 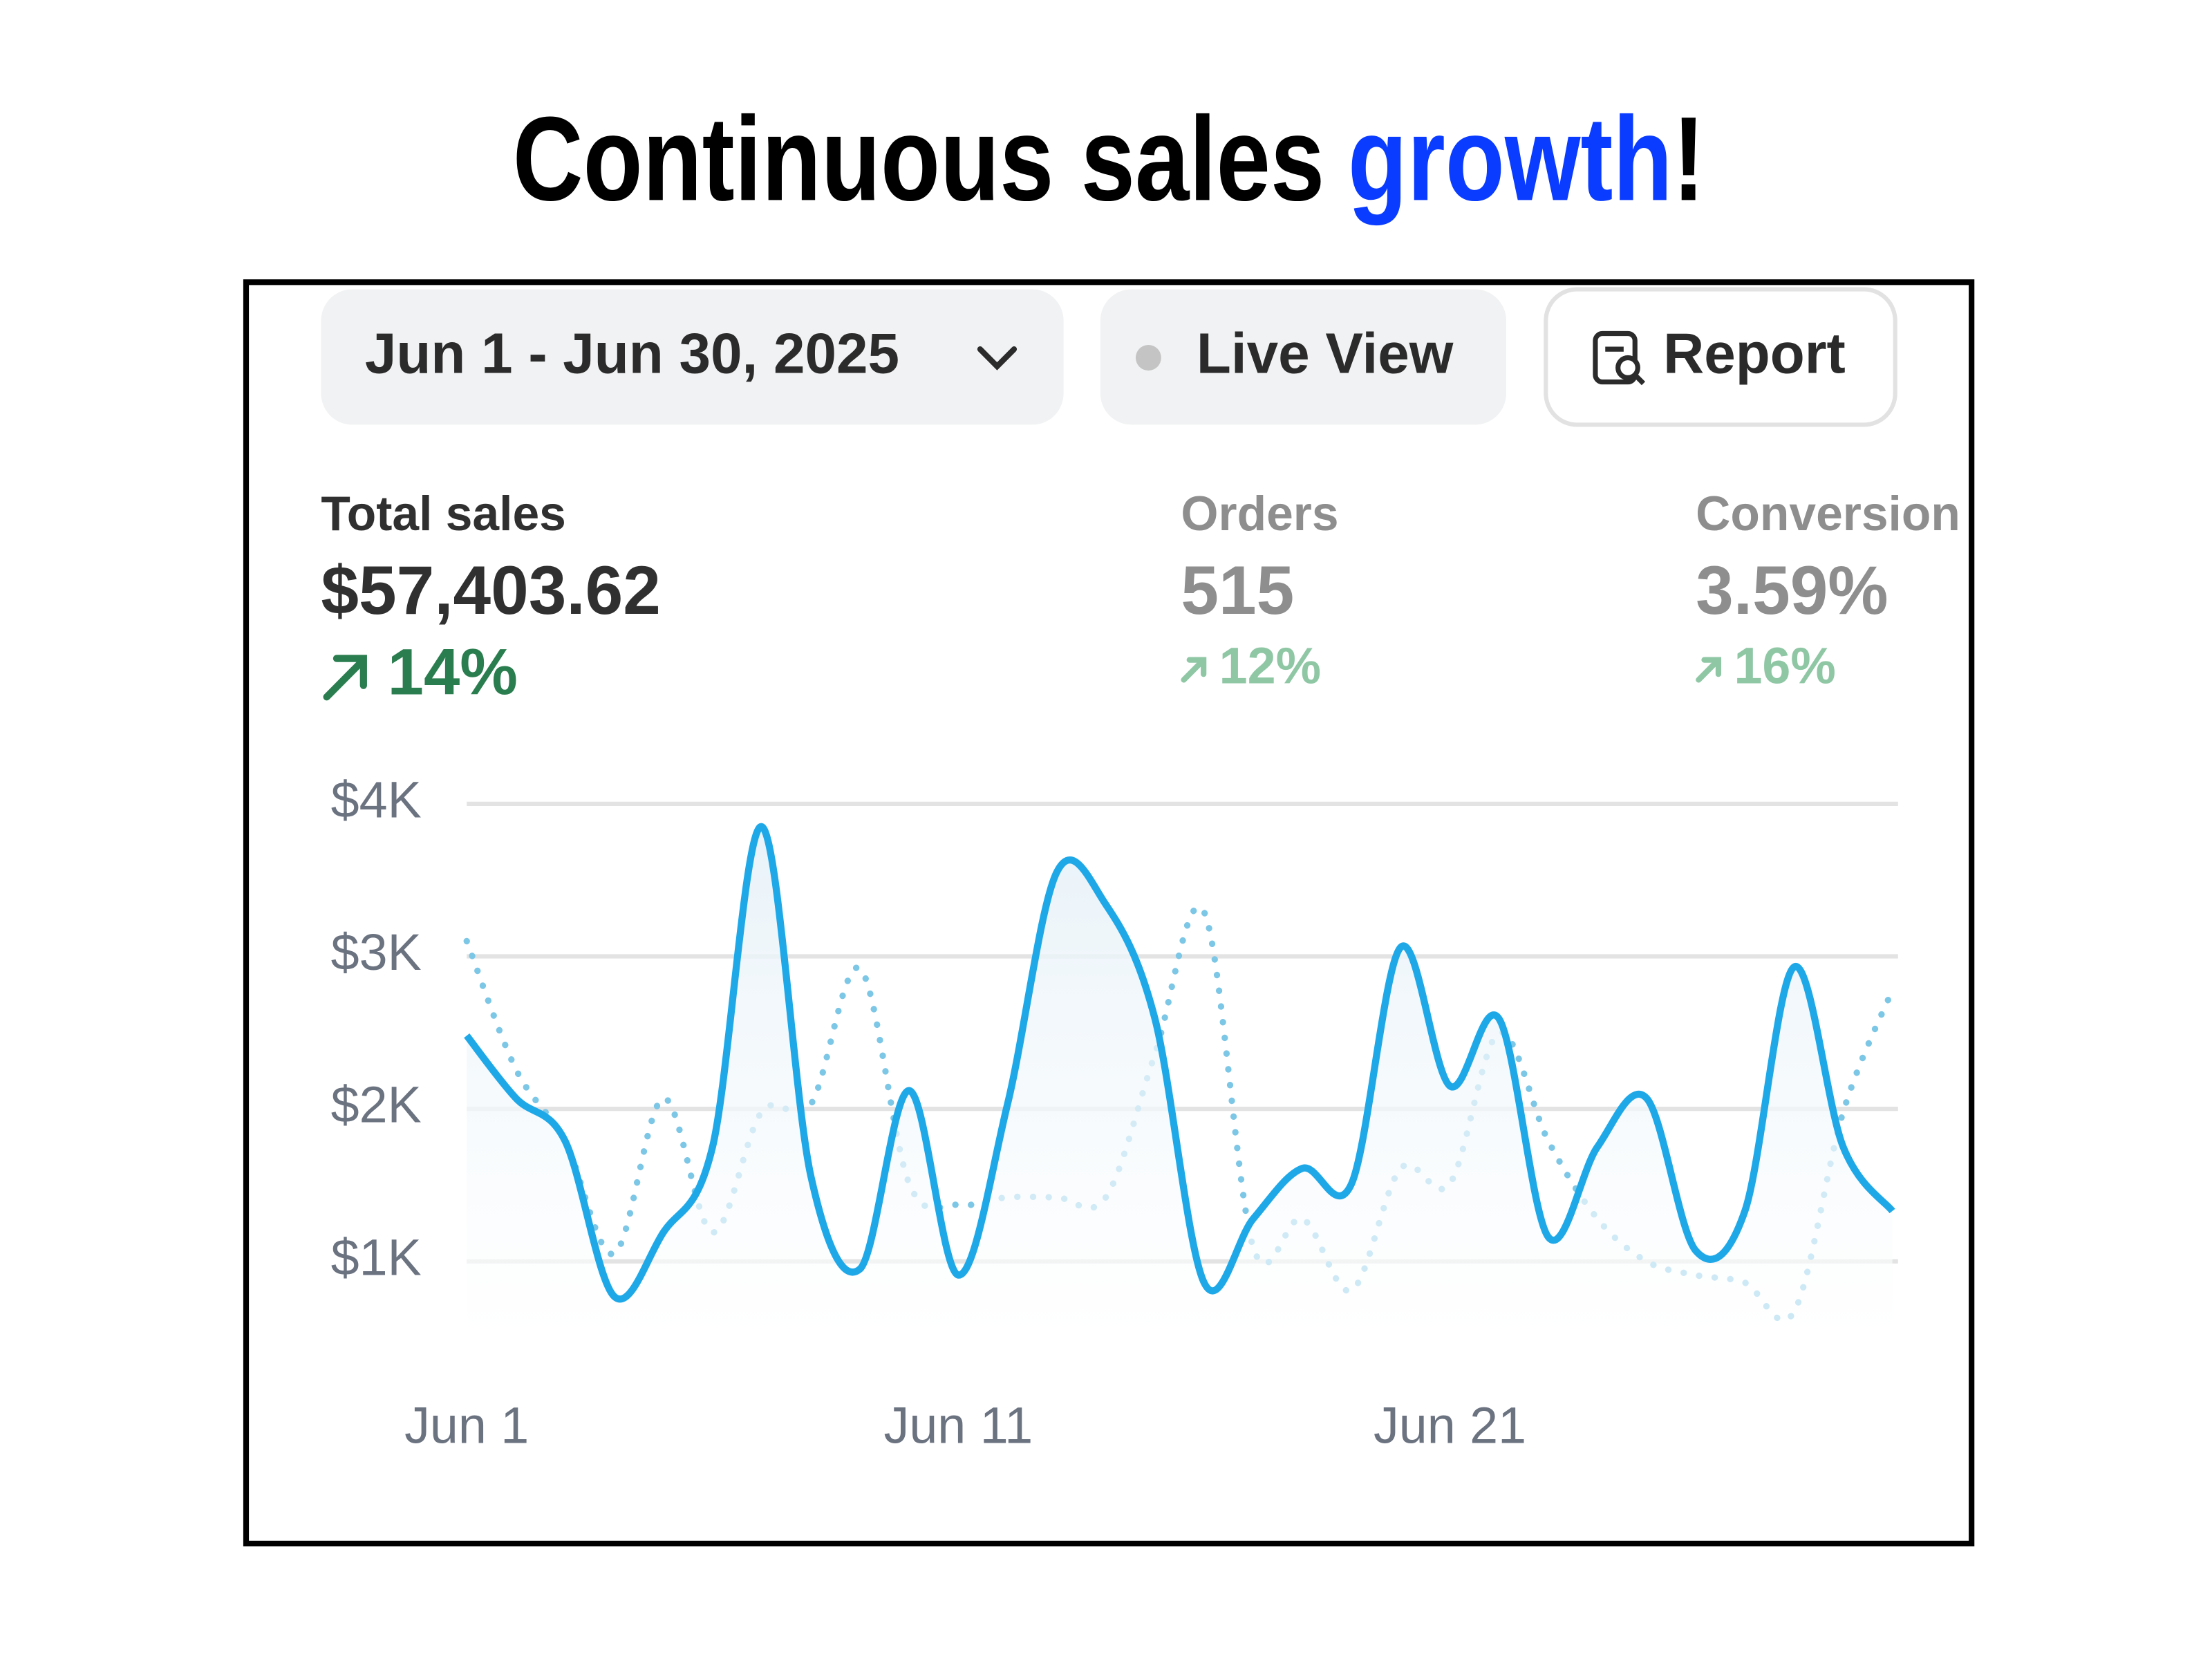 What do you see at coordinates (1828, 514) in the screenshot?
I see `metric-label: Conversion` at bounding box center [1828, 514].